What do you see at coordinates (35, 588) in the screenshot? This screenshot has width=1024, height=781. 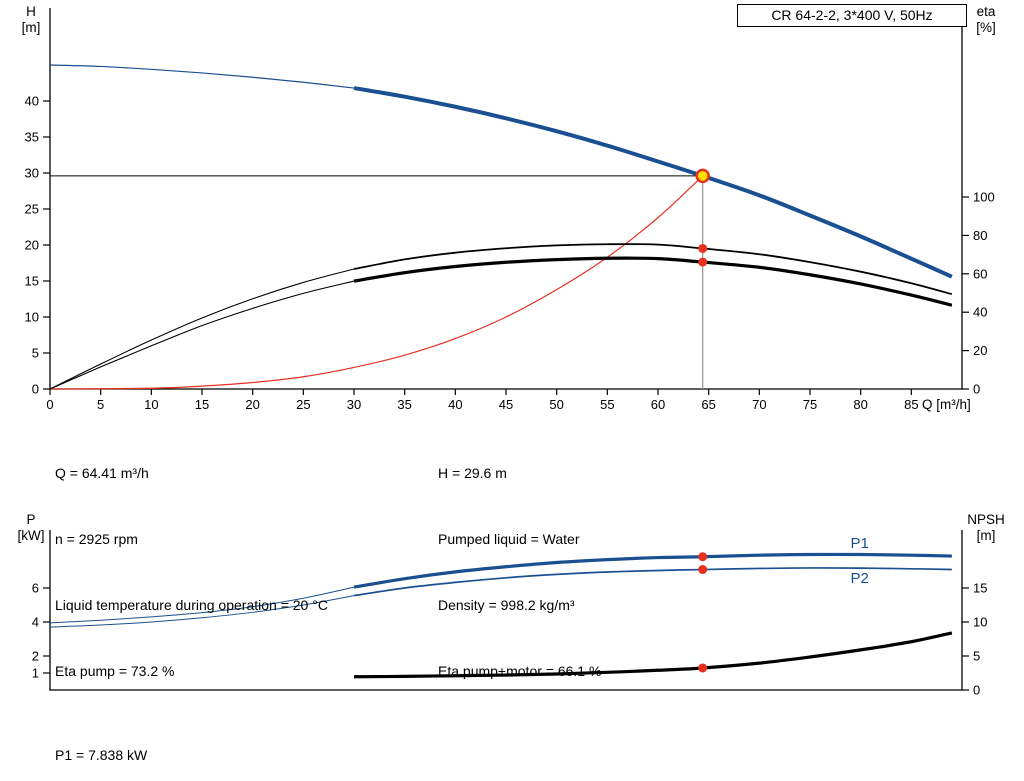 I see `left-axis-tick-label: 6` at bounding box center [35, 588].